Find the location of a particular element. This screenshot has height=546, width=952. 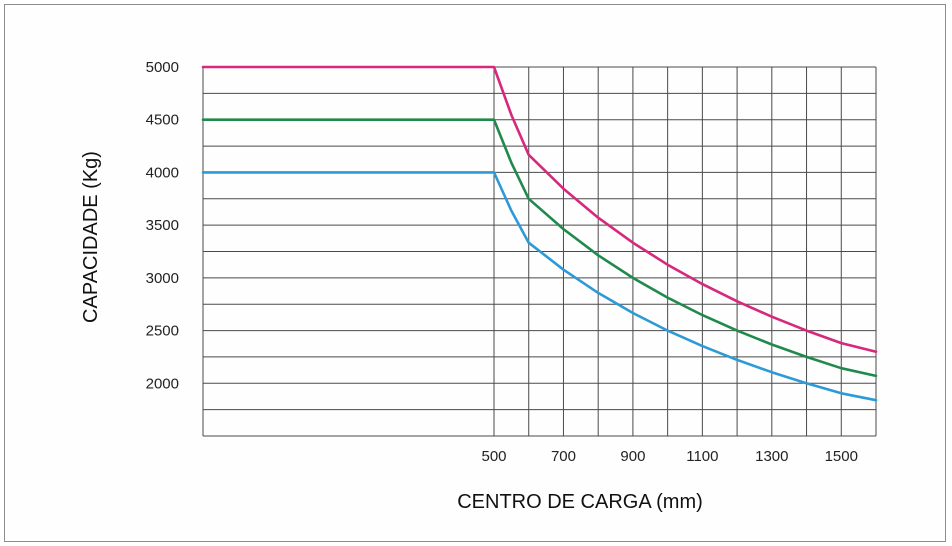

y-tick-label: 4000 is located at coordinates (162, 172).